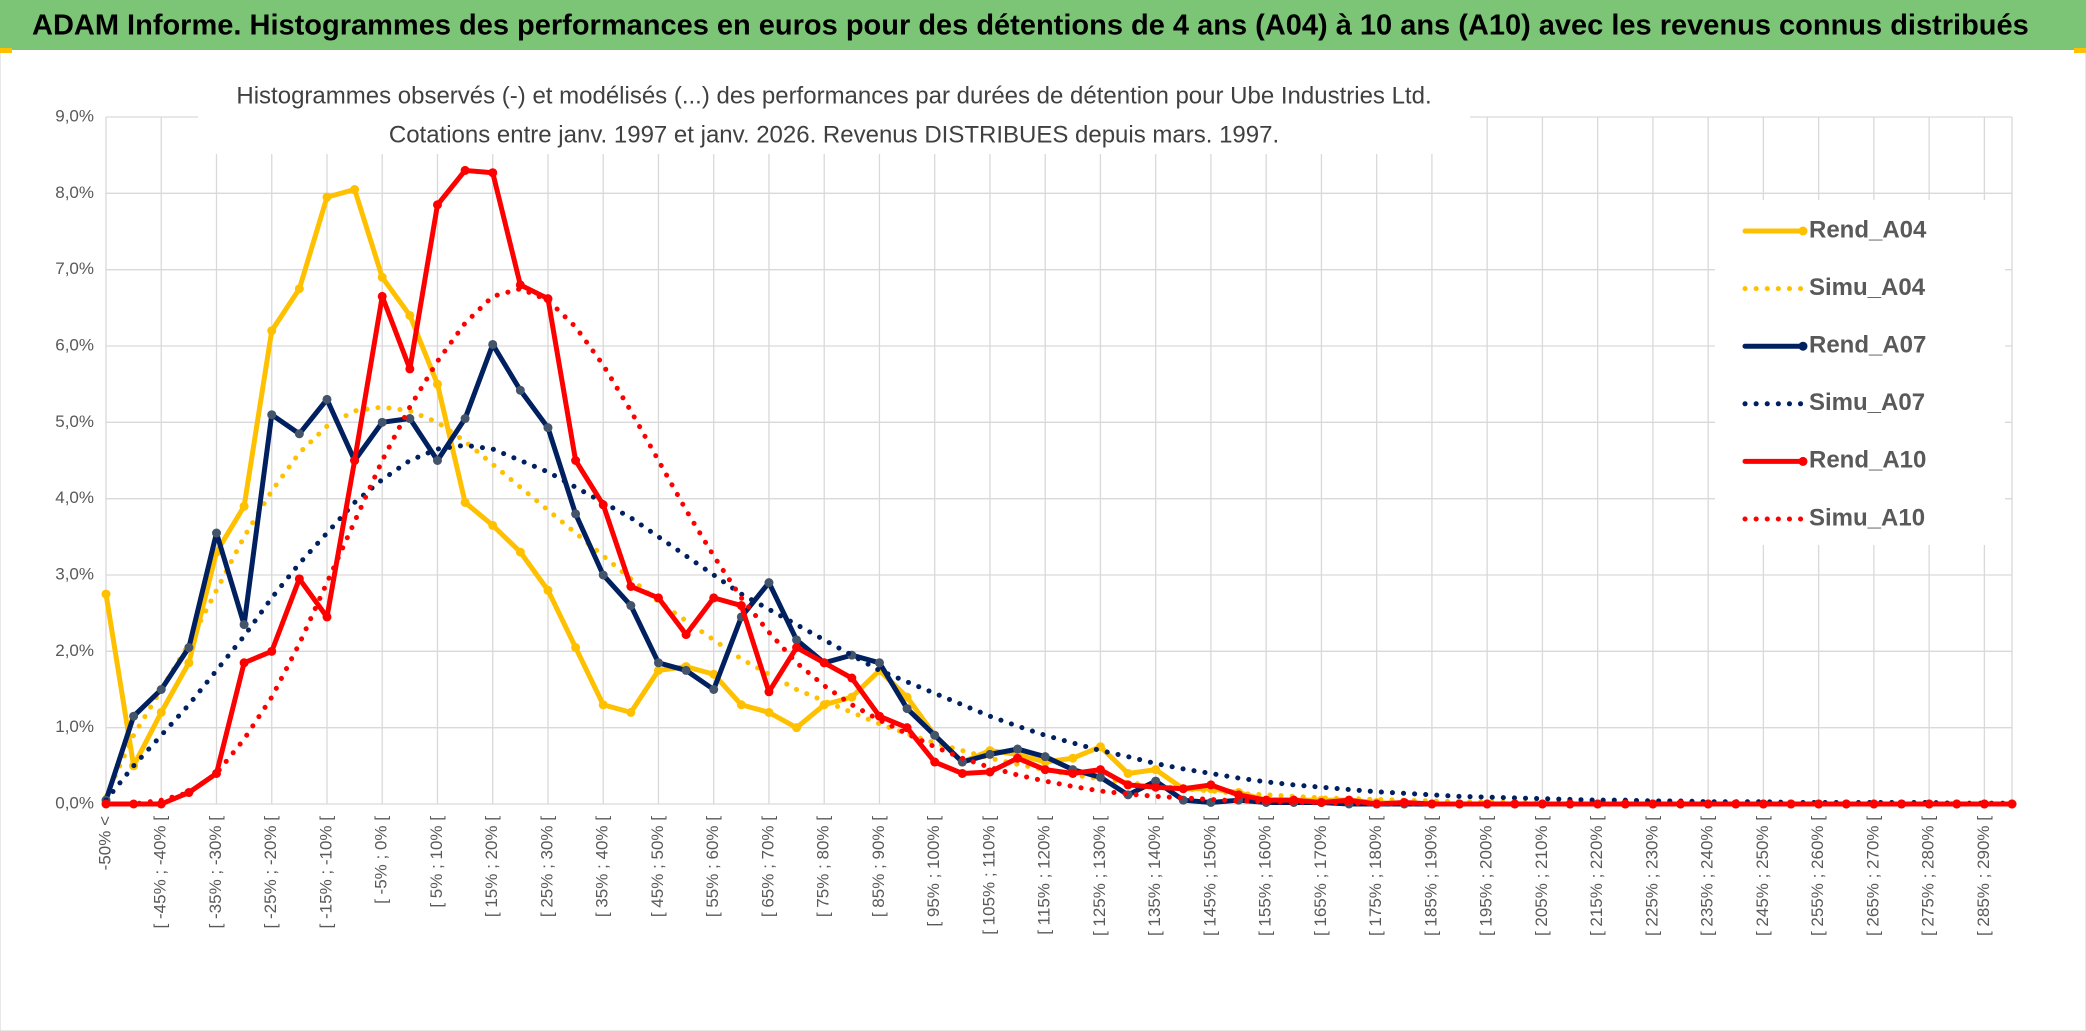  What do you see at coordinates (1044, 875) in the screenshot?
I see `x-tick-label: [ 115% ; 120% [` at bounding box center [1044, 875].